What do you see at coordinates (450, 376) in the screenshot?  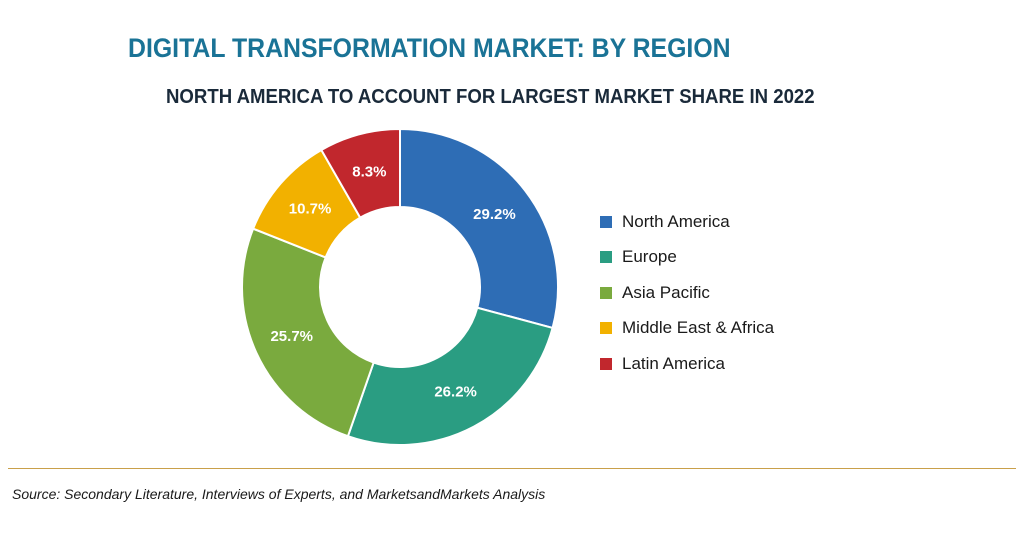 I see `slice-europe` at bounding box center [450, 376].